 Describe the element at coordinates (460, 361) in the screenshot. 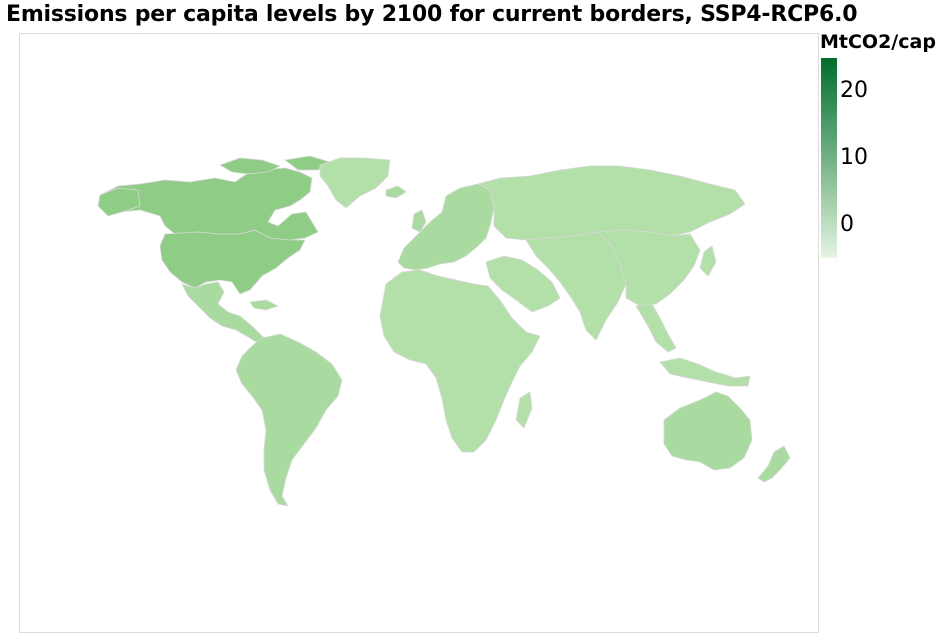

I see `region-africa` at that location.